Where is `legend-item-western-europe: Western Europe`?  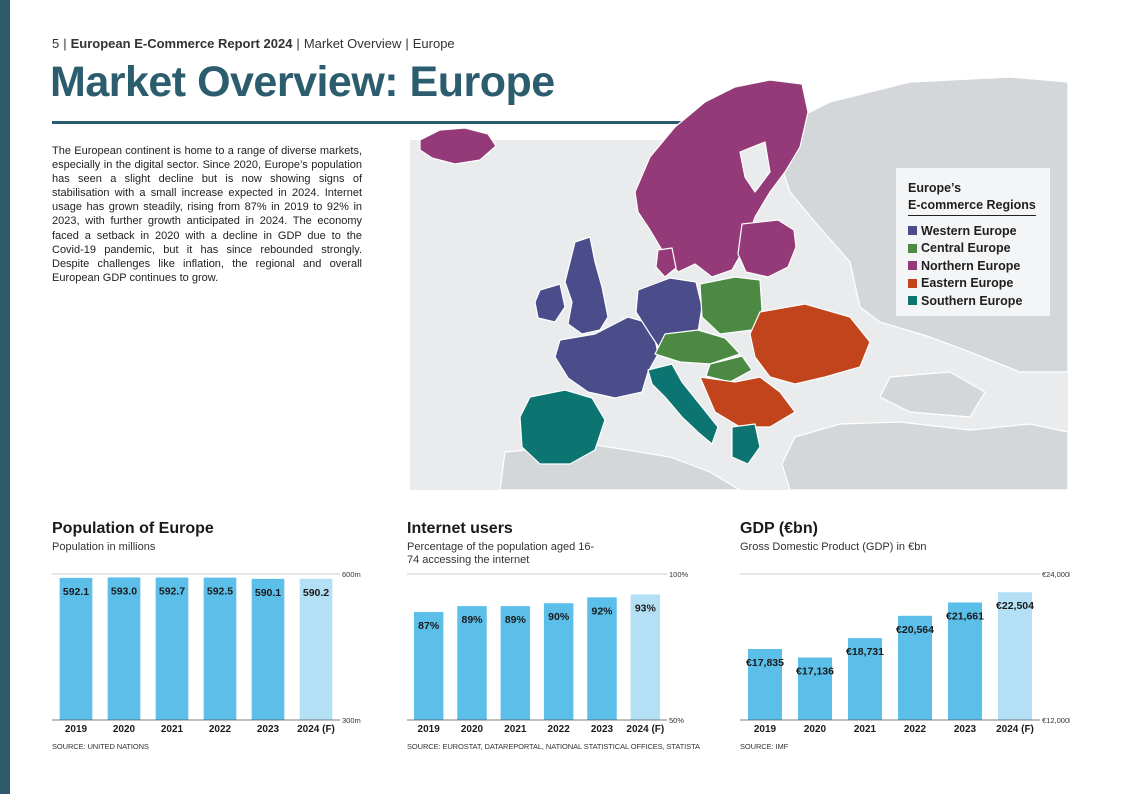 legend-item-western-europe: Western Europe is located at coordinates (973, 231).